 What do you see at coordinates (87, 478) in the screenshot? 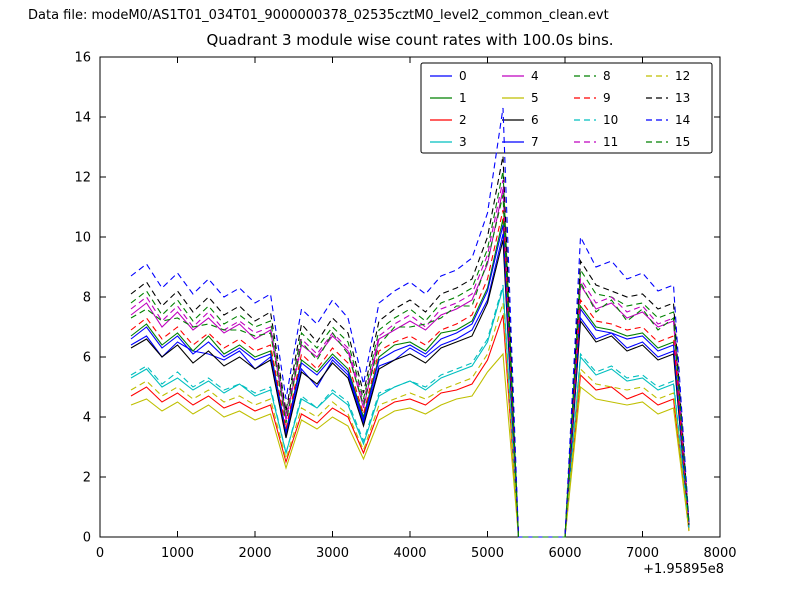
I see `y-tick-label: 2` at bounding box center [87, 478].